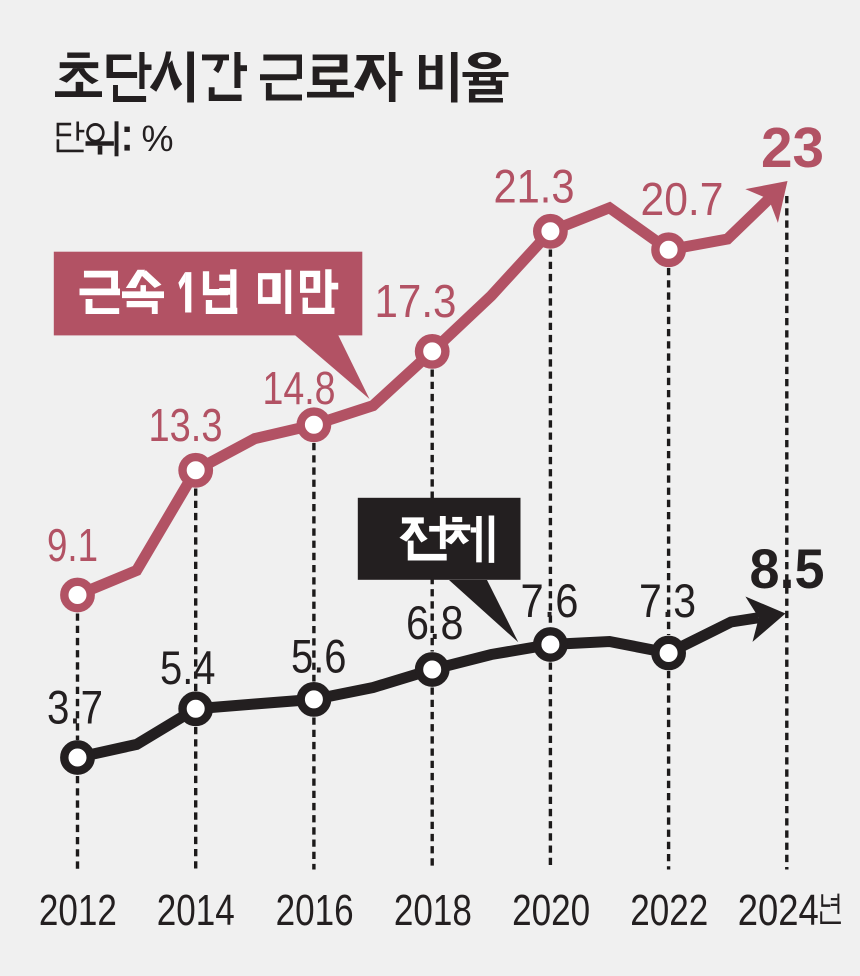 Image resolution: width=860 pixels, height=976 pixels. Describe the element at coordinates (315, 910) in the screenshot. I see `svg-text: 2016` at that location.